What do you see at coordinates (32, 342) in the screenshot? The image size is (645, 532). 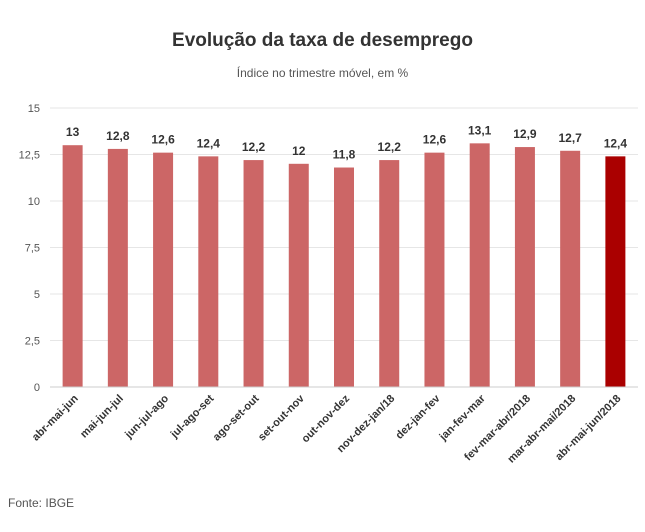 I see `y-tick-label: 2,5` at bounding box center [32, 342].